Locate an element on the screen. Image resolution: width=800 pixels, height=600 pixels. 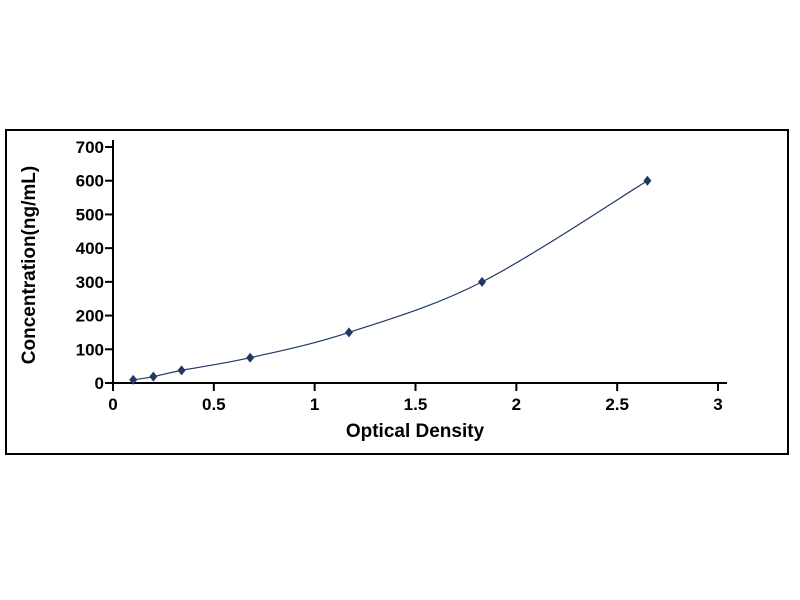
y-tick-label: 300 is located at coordinates (90, 282).